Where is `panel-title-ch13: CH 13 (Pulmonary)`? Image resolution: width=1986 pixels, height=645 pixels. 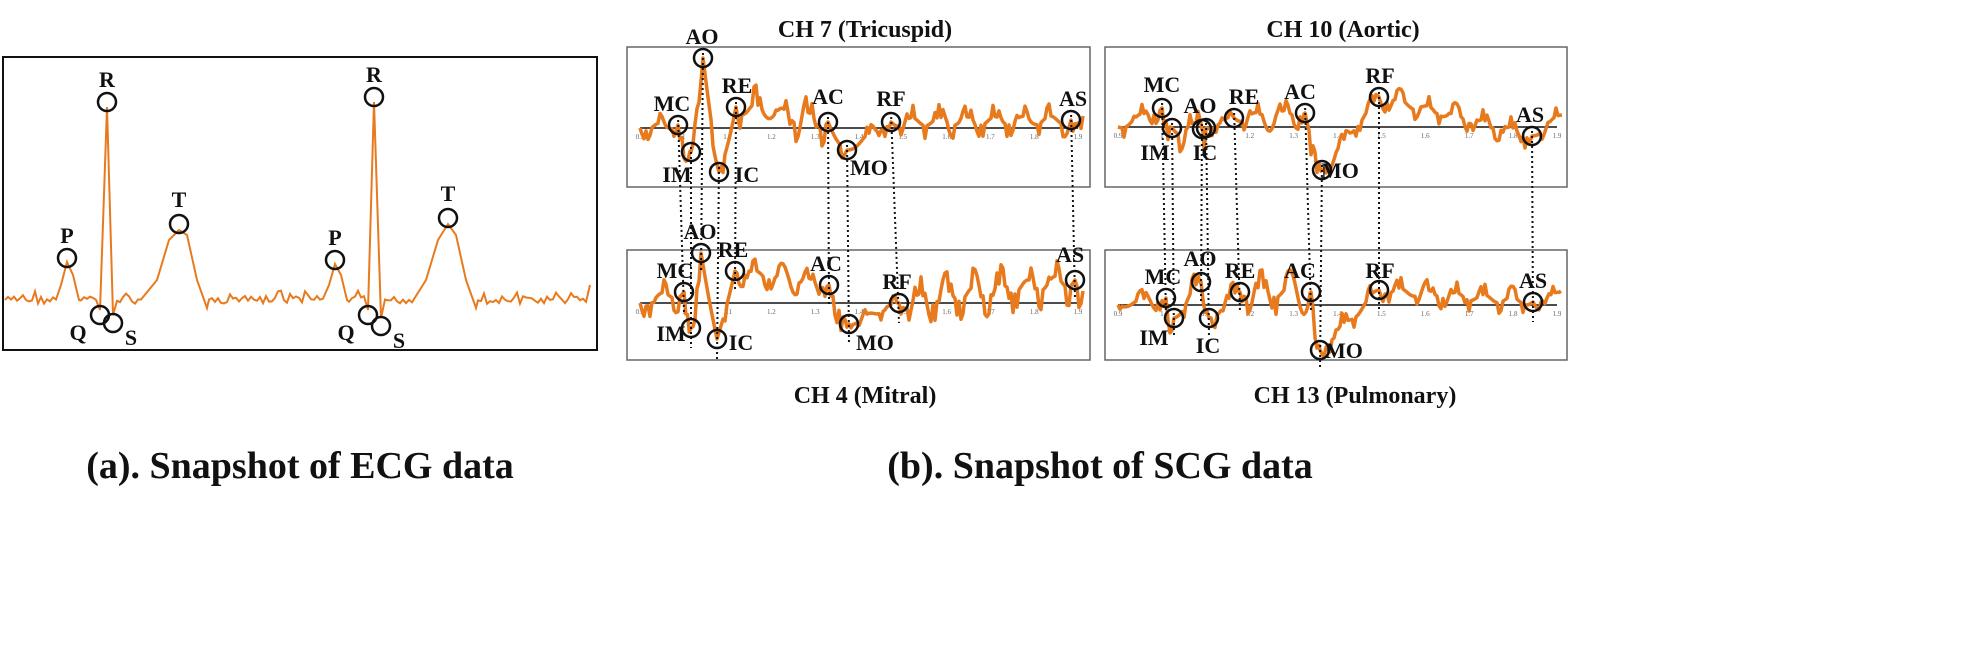 panel-title-ch13: CH 13 (Pulmonary) is located at coordinates (1355, 396).